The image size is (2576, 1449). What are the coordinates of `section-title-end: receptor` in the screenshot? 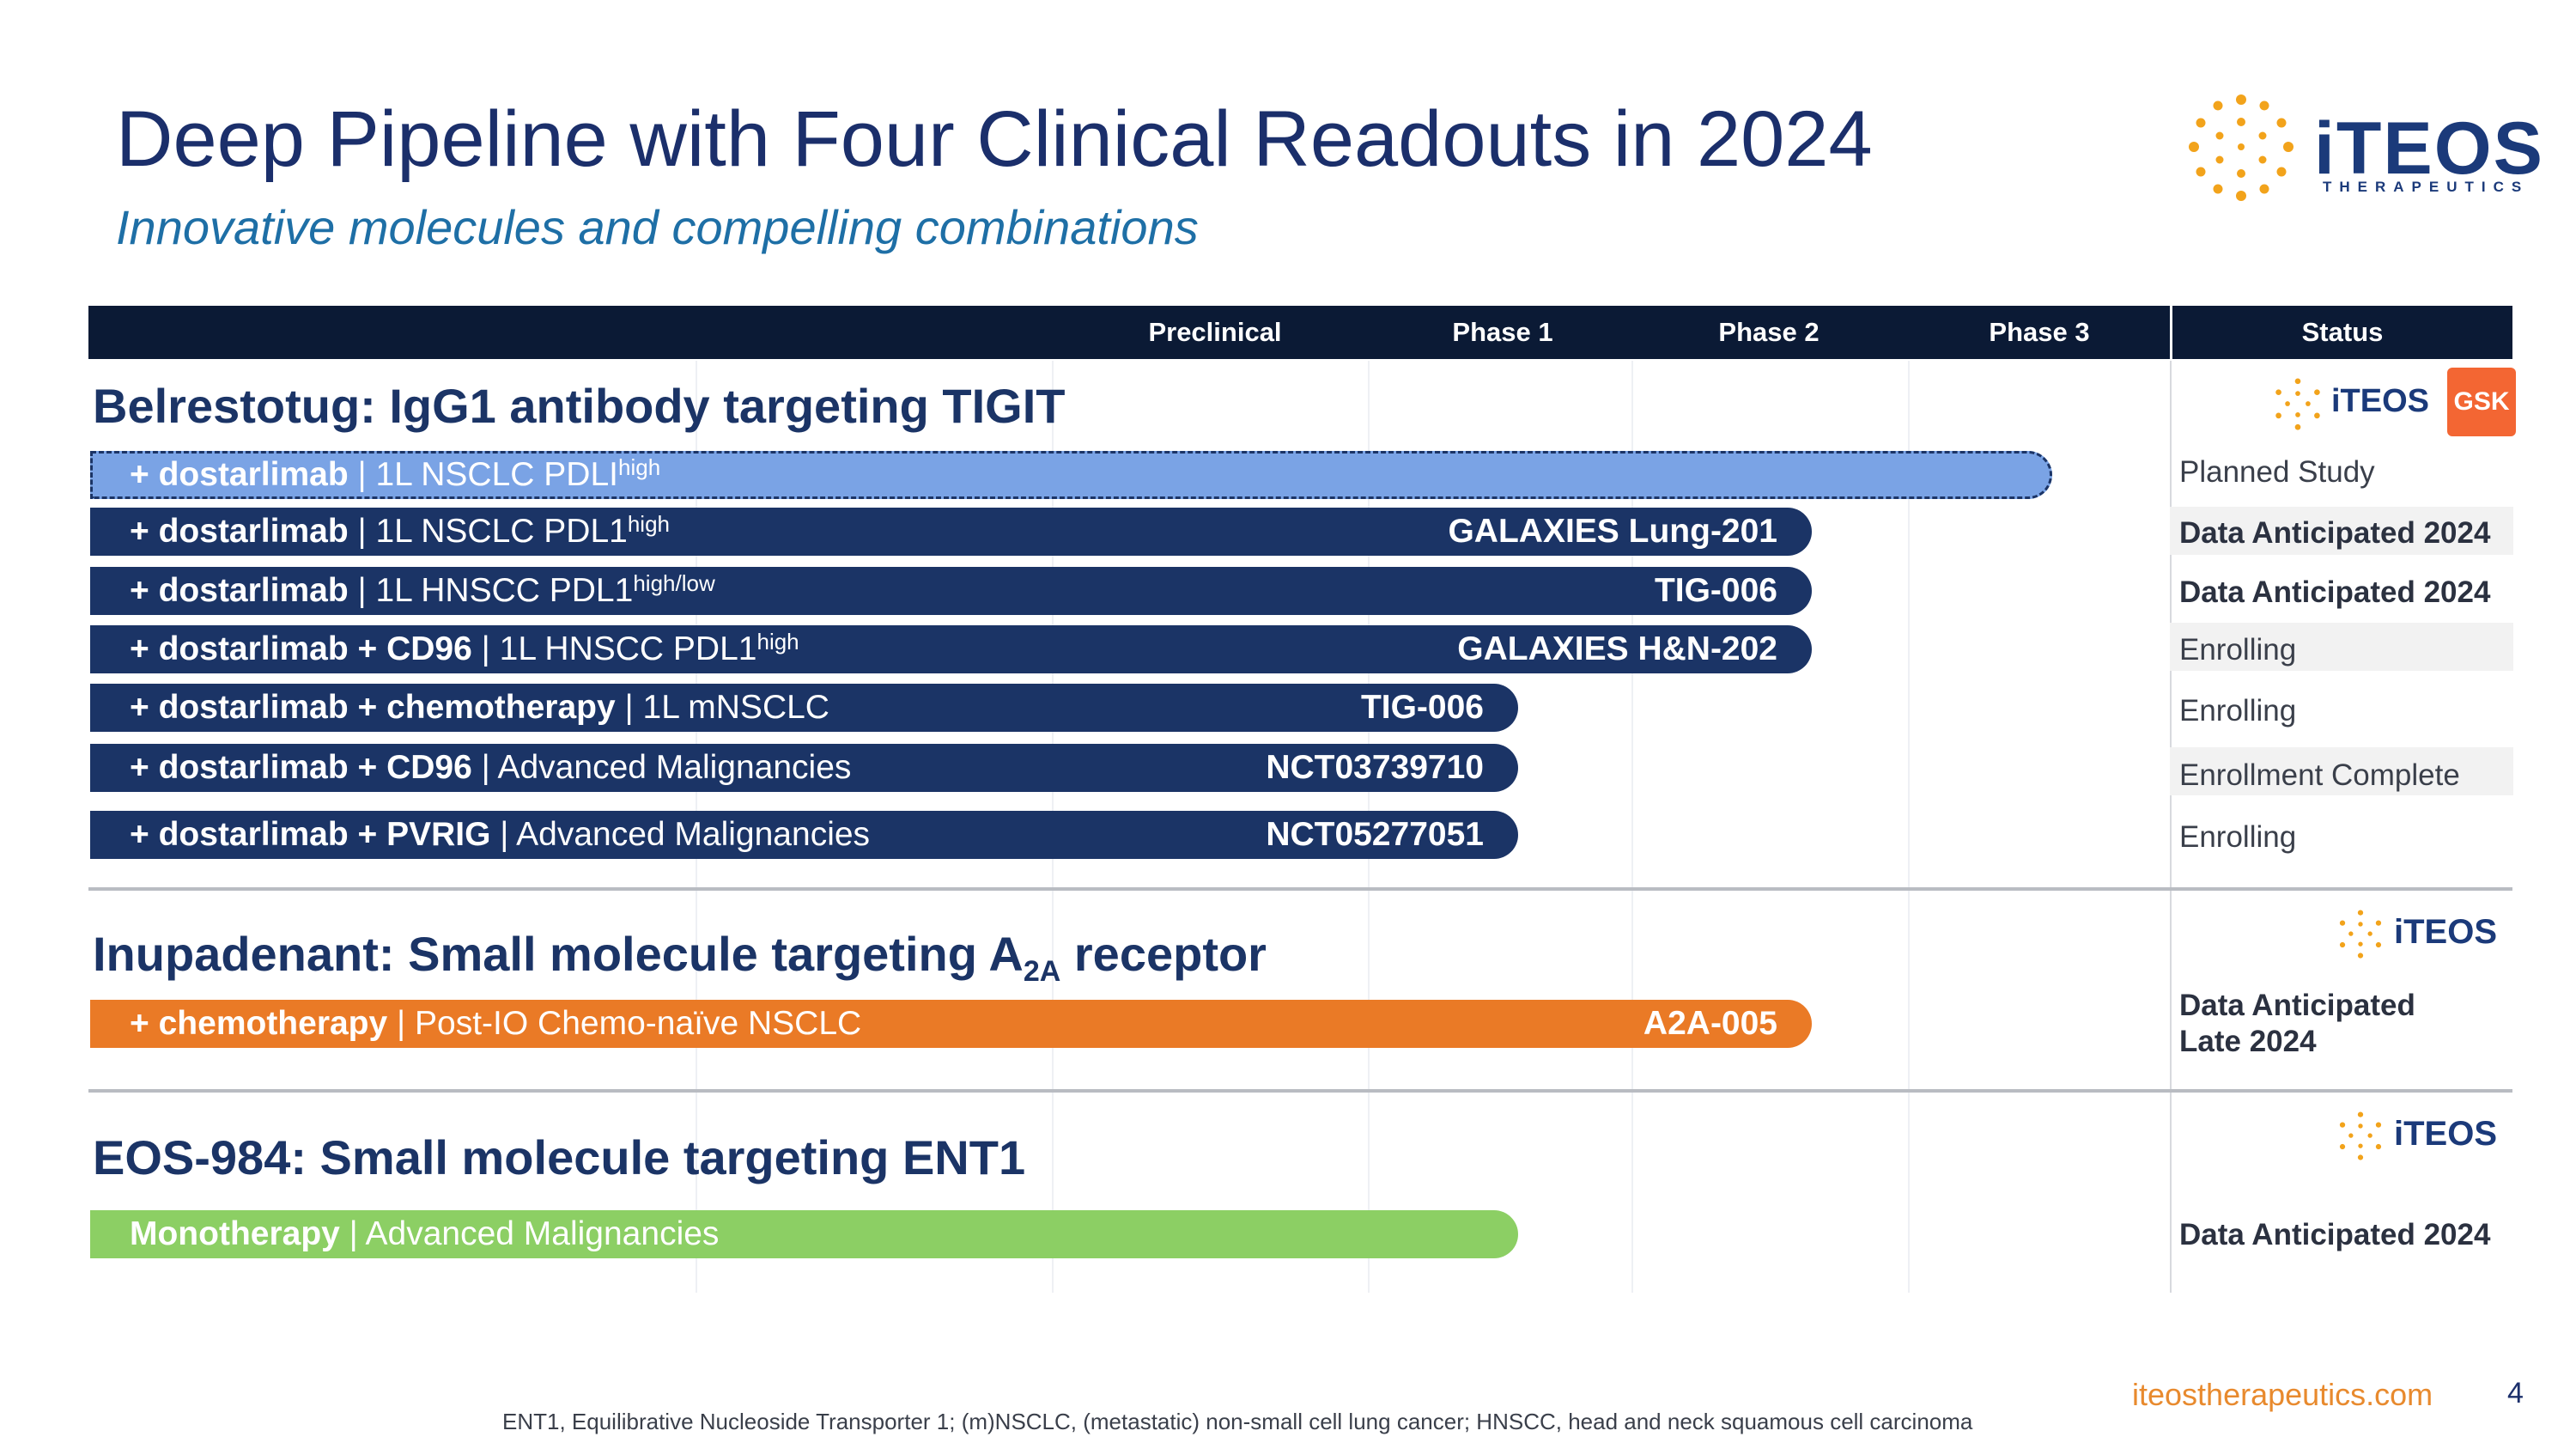 It's located at (1163, 954).